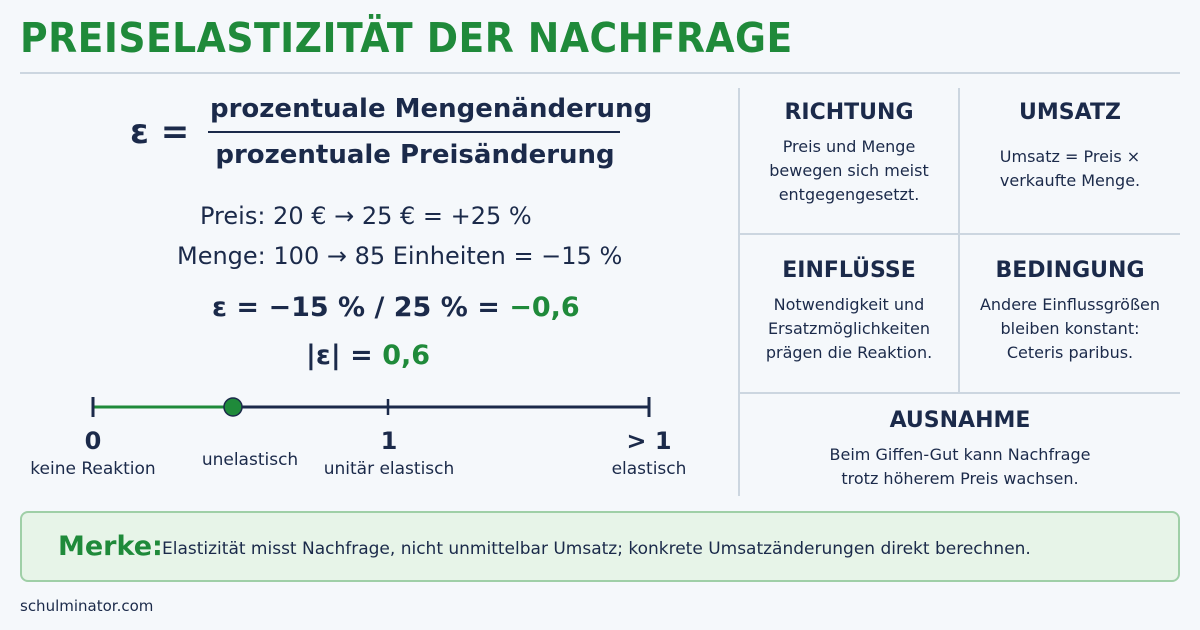  What do you see at coordinates (87, 606) in the screenshot?
I see `footer-source: schulminator.com` at bounding box center [87, 606].